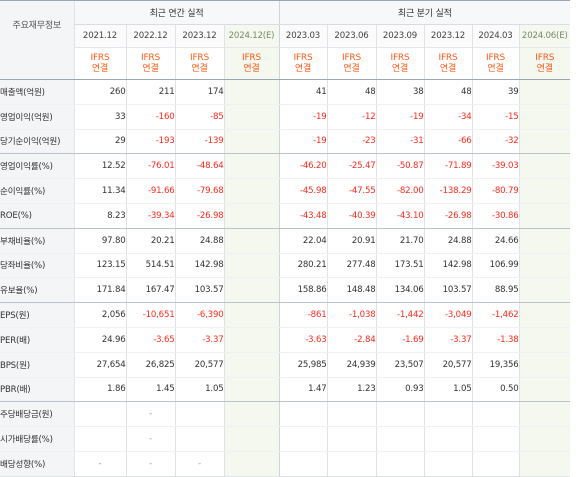 This screenshot has width=580, height=477. What do you see at coordinates (447, 142) in the screenshot?
I see `table-cell: -66` at bounding box center [447, 142].